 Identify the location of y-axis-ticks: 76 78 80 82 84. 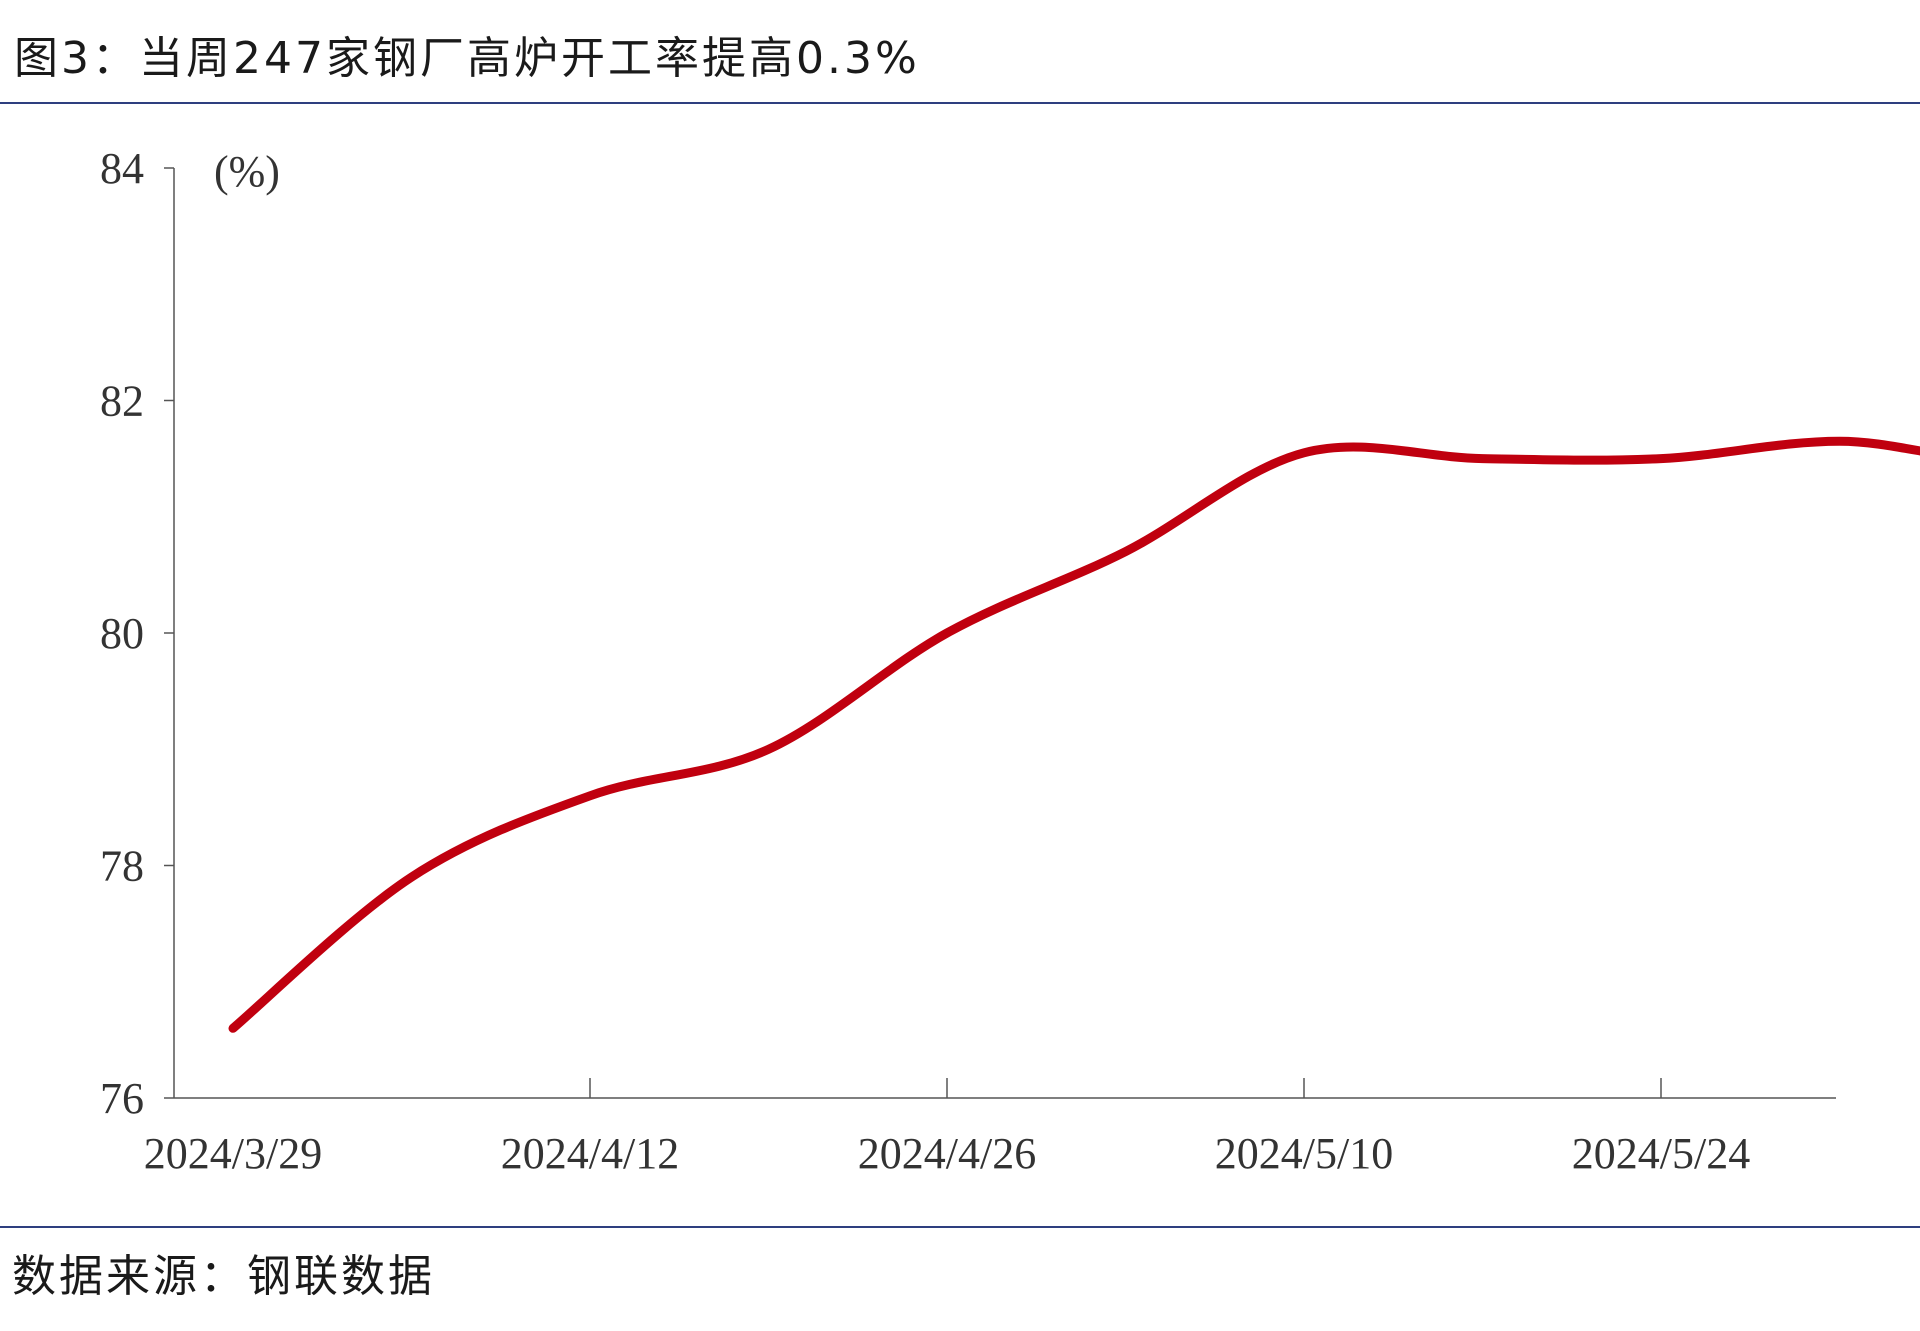
(137, 633).